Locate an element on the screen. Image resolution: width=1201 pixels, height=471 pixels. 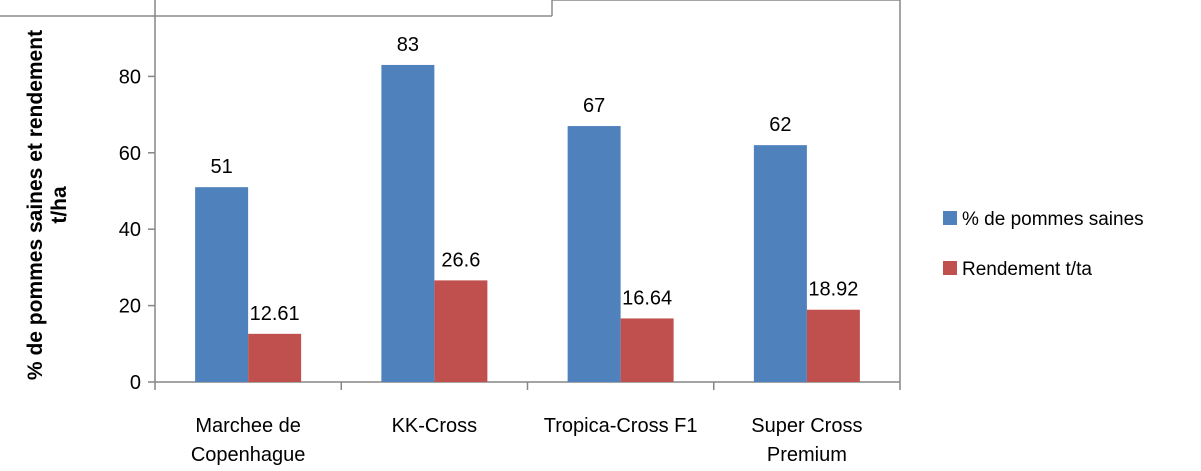
data-label: 67 is located at coordinates (594, 106).